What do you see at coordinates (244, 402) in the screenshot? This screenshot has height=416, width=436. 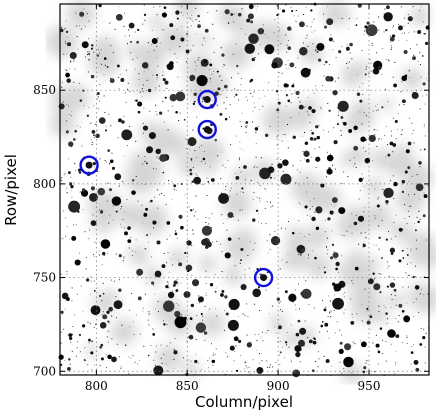 I see `x-axis-label: Column/pixel` at bounding box center [244, 402].